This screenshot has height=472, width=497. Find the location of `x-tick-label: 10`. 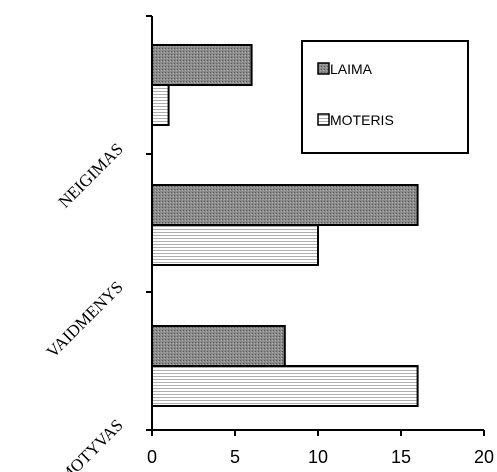

x-tick-label: 10 is located at coordinates (318, 457).